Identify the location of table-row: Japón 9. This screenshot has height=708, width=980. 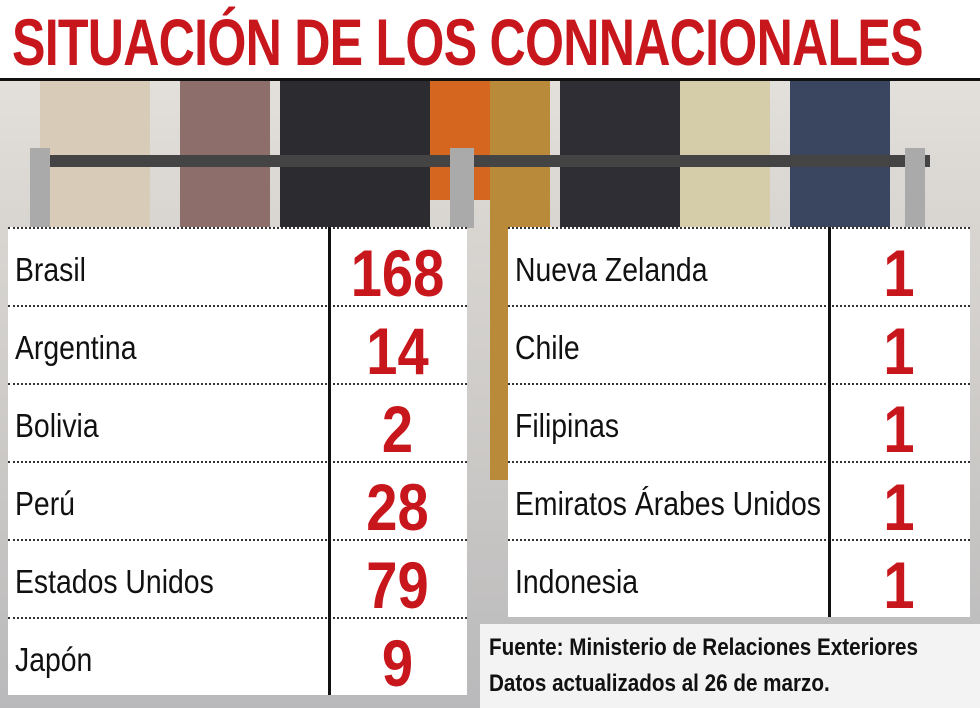
(237, 658).